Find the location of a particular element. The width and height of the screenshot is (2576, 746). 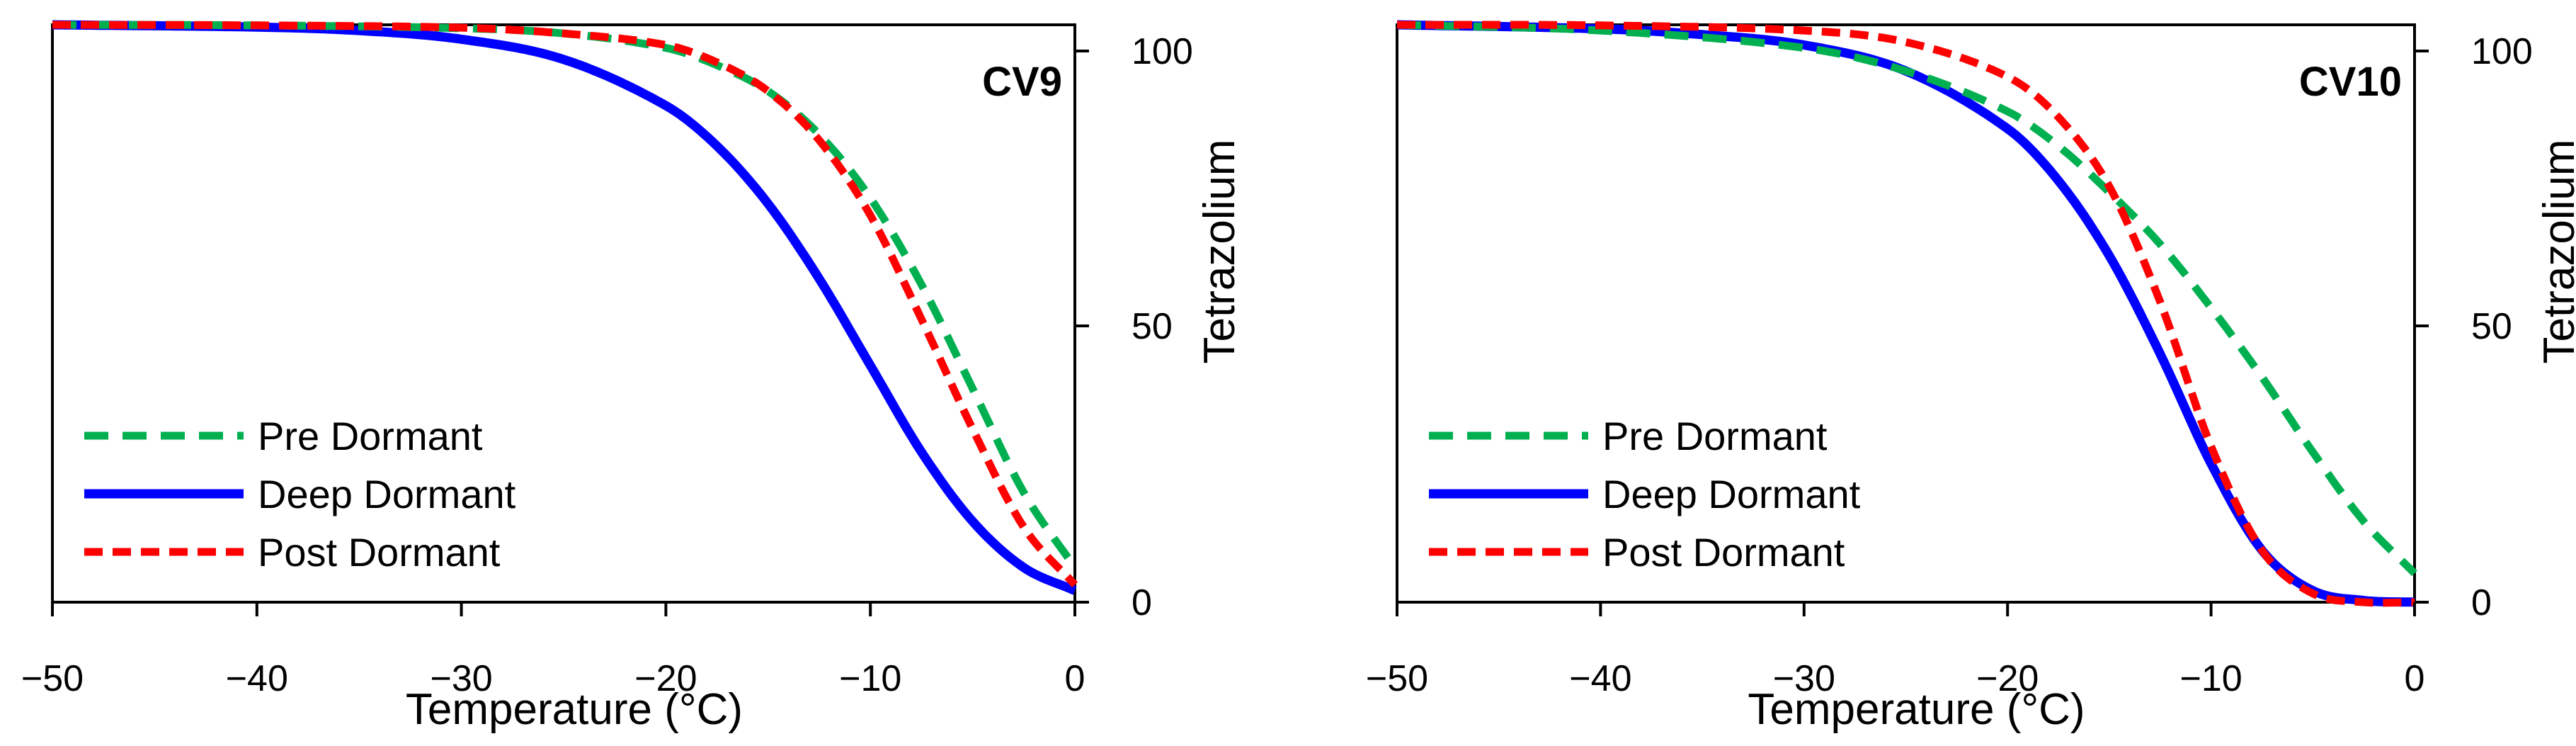

panel-label: CV10 is located at coordinates (2350, 82).